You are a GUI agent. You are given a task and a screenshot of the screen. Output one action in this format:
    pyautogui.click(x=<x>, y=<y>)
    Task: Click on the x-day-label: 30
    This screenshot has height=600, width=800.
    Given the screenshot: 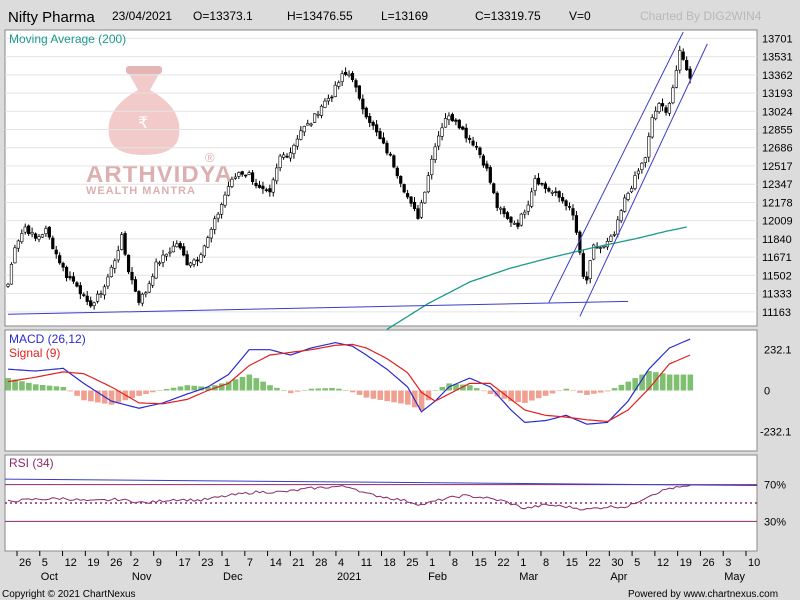 What is the action you would take?
    pyautogui.click(x=617, y=563)
    